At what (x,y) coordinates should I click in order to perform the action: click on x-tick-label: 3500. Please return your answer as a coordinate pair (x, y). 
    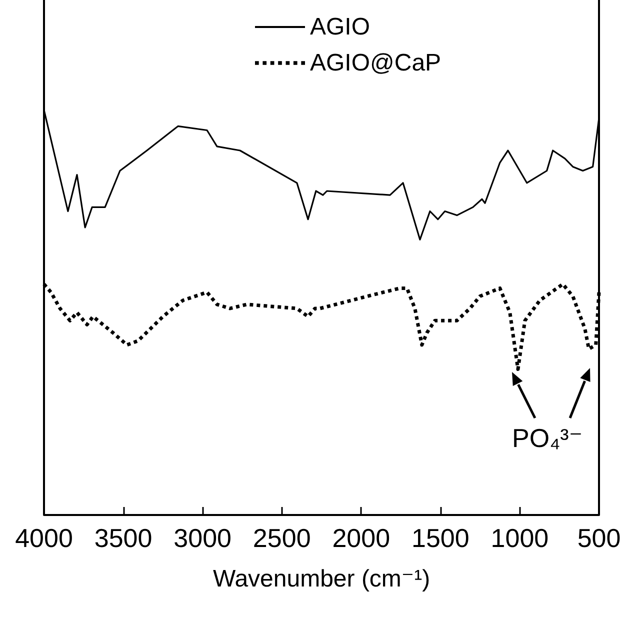
    Looking at the image, I should click on (123, 538).